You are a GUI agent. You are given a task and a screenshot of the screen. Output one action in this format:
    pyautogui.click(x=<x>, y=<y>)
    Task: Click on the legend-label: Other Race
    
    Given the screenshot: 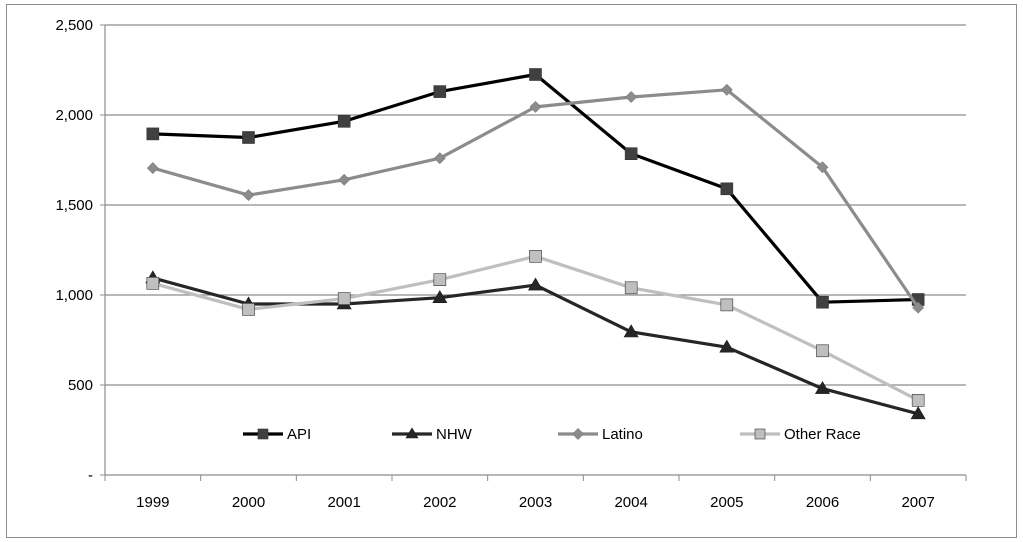 What is the action you would take?
    pyautogui.click(x=822, y=434)
    